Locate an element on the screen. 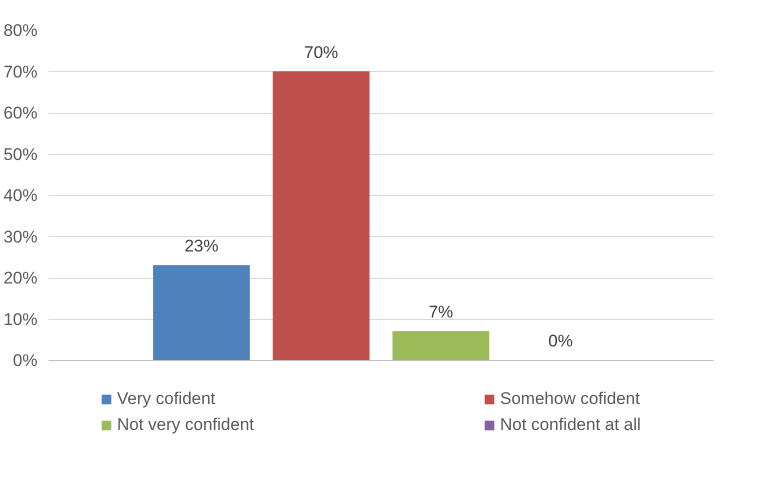 Image resolution: width=776 pixels, height=496 pixels. data-label: 7% is located at coordinates (441, 312).